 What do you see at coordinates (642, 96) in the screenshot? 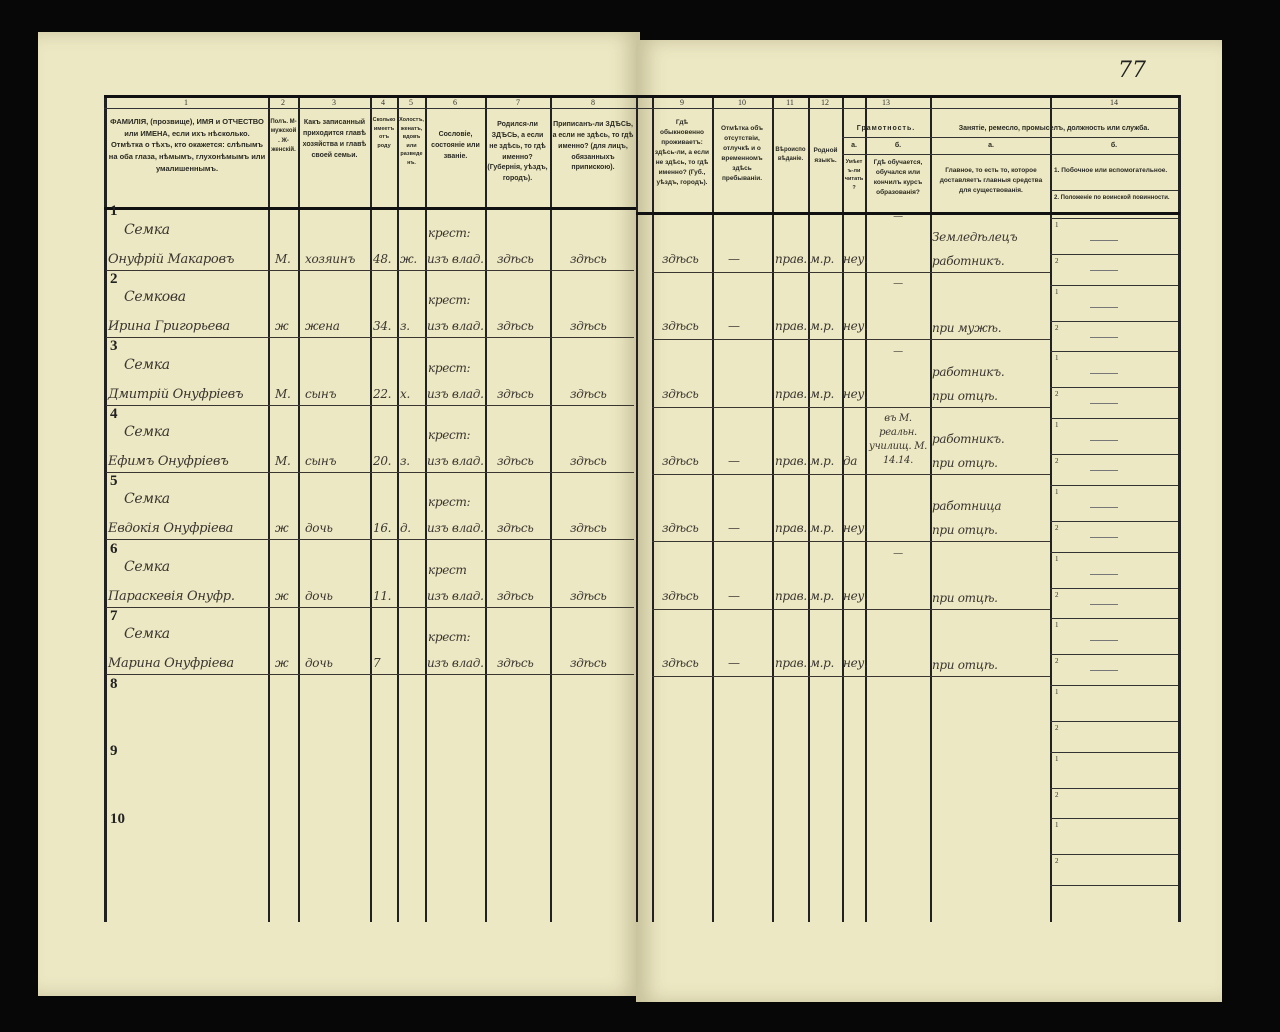
I see `table-top-rule` at bounding box center [642, 96].